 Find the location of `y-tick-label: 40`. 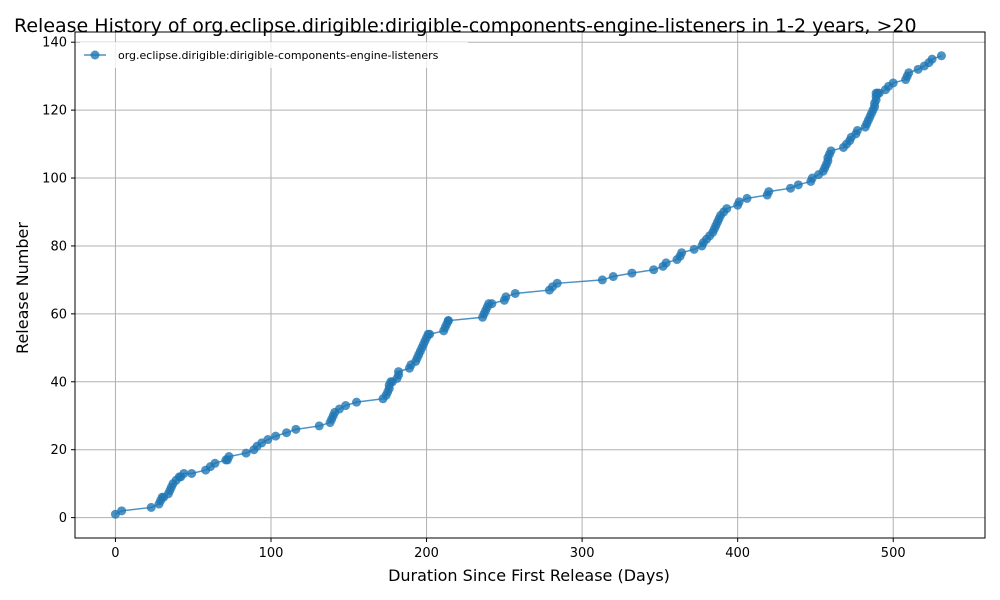

y-tick-label: 40 is located at coordinates (58, 382).